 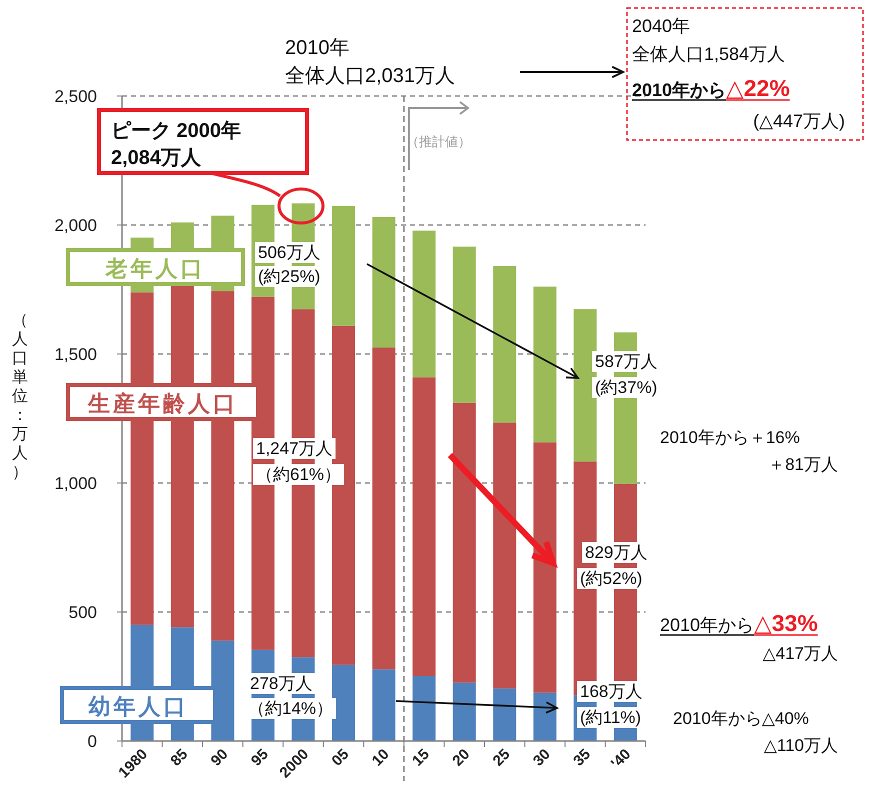 I want to click on text: 2010年から＋16%, so click(x=730, y=437).